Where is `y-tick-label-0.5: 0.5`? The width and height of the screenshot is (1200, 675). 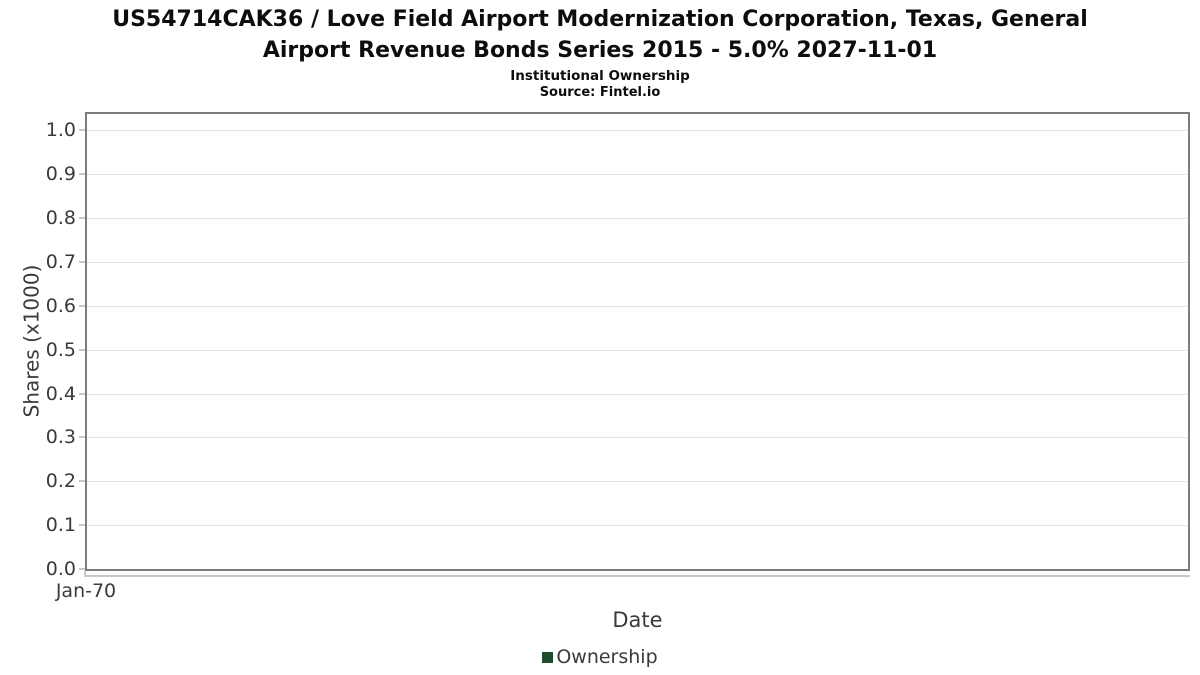 y-tick-label-0.5: 0.5 is located at coordinates (60, 349).